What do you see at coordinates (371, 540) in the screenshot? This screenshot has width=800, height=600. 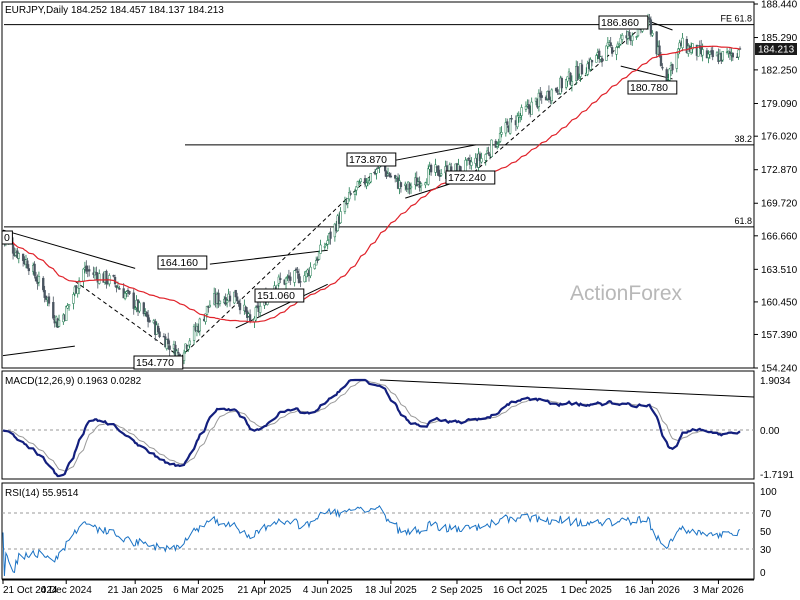 I see `rsi-line` at bounding box center [371, 540].